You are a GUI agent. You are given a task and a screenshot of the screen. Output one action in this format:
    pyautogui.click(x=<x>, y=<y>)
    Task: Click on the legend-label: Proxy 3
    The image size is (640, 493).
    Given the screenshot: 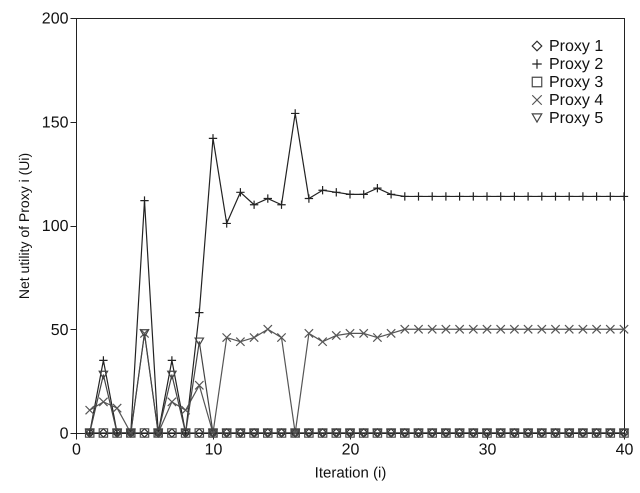 What is the action you would take?
    pyautogui.click(x=576, y=82)
    